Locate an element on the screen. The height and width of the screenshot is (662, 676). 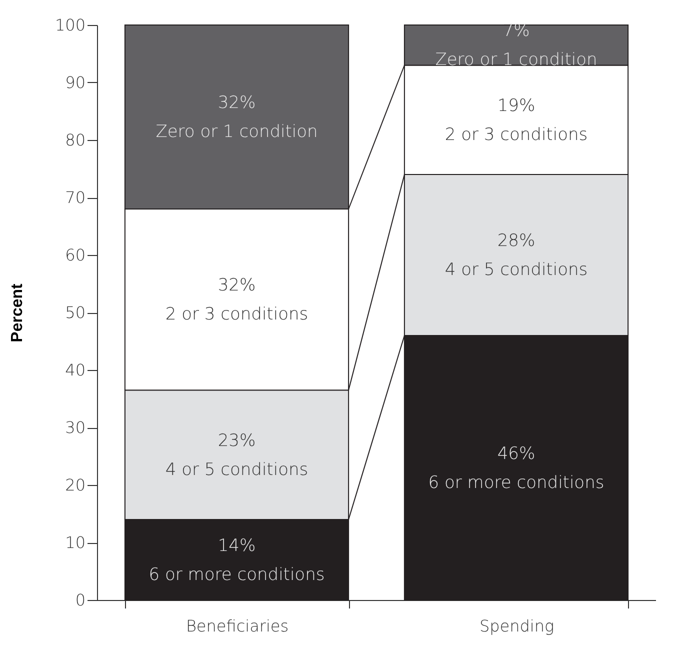
text: 4 or 5 conditions is located at coordinates (516, 270).